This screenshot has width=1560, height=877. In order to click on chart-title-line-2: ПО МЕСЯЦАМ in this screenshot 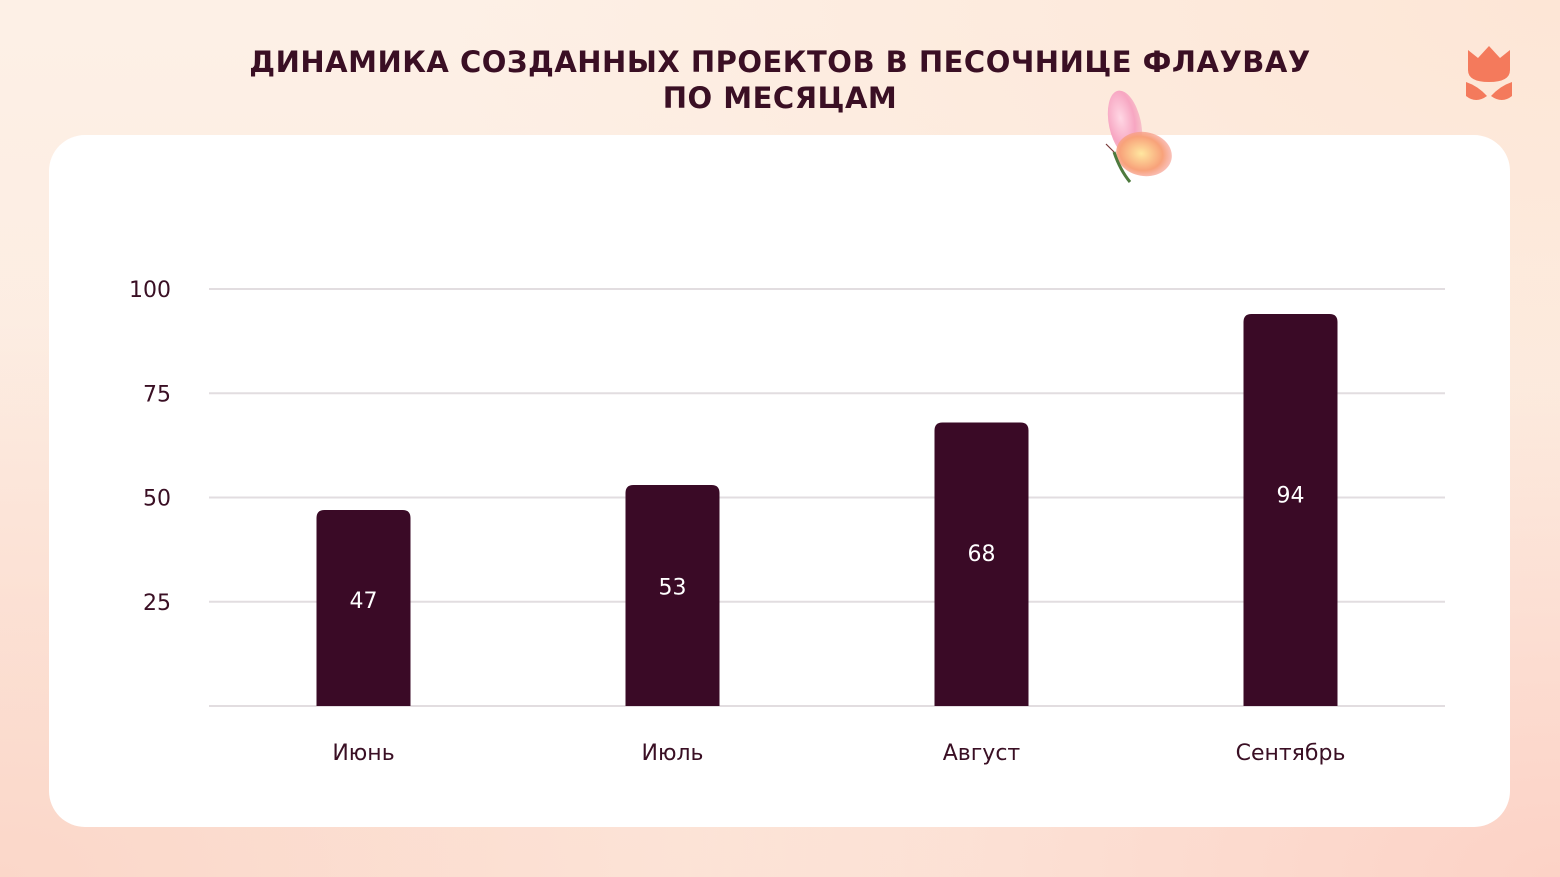, I will do `click(780, 98)`.